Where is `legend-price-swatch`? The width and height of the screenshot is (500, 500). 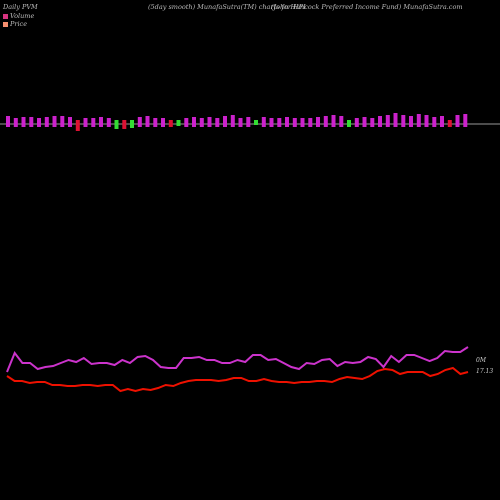
legend-price-swatch is located at coordinates (5, 24).